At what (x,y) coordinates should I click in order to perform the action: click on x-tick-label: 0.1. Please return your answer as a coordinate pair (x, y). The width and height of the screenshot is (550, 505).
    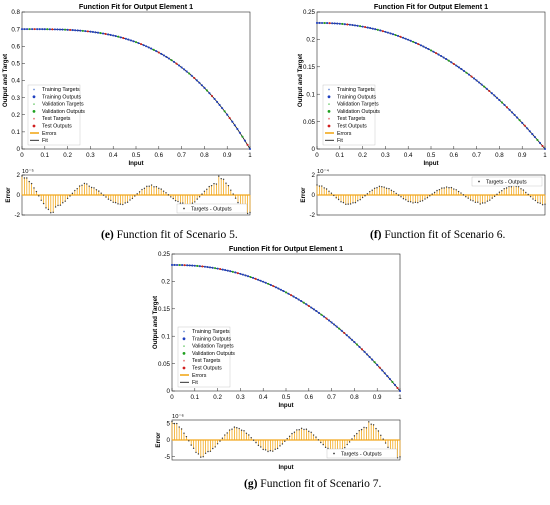
    Looking at the image, I should click on (339, 155).